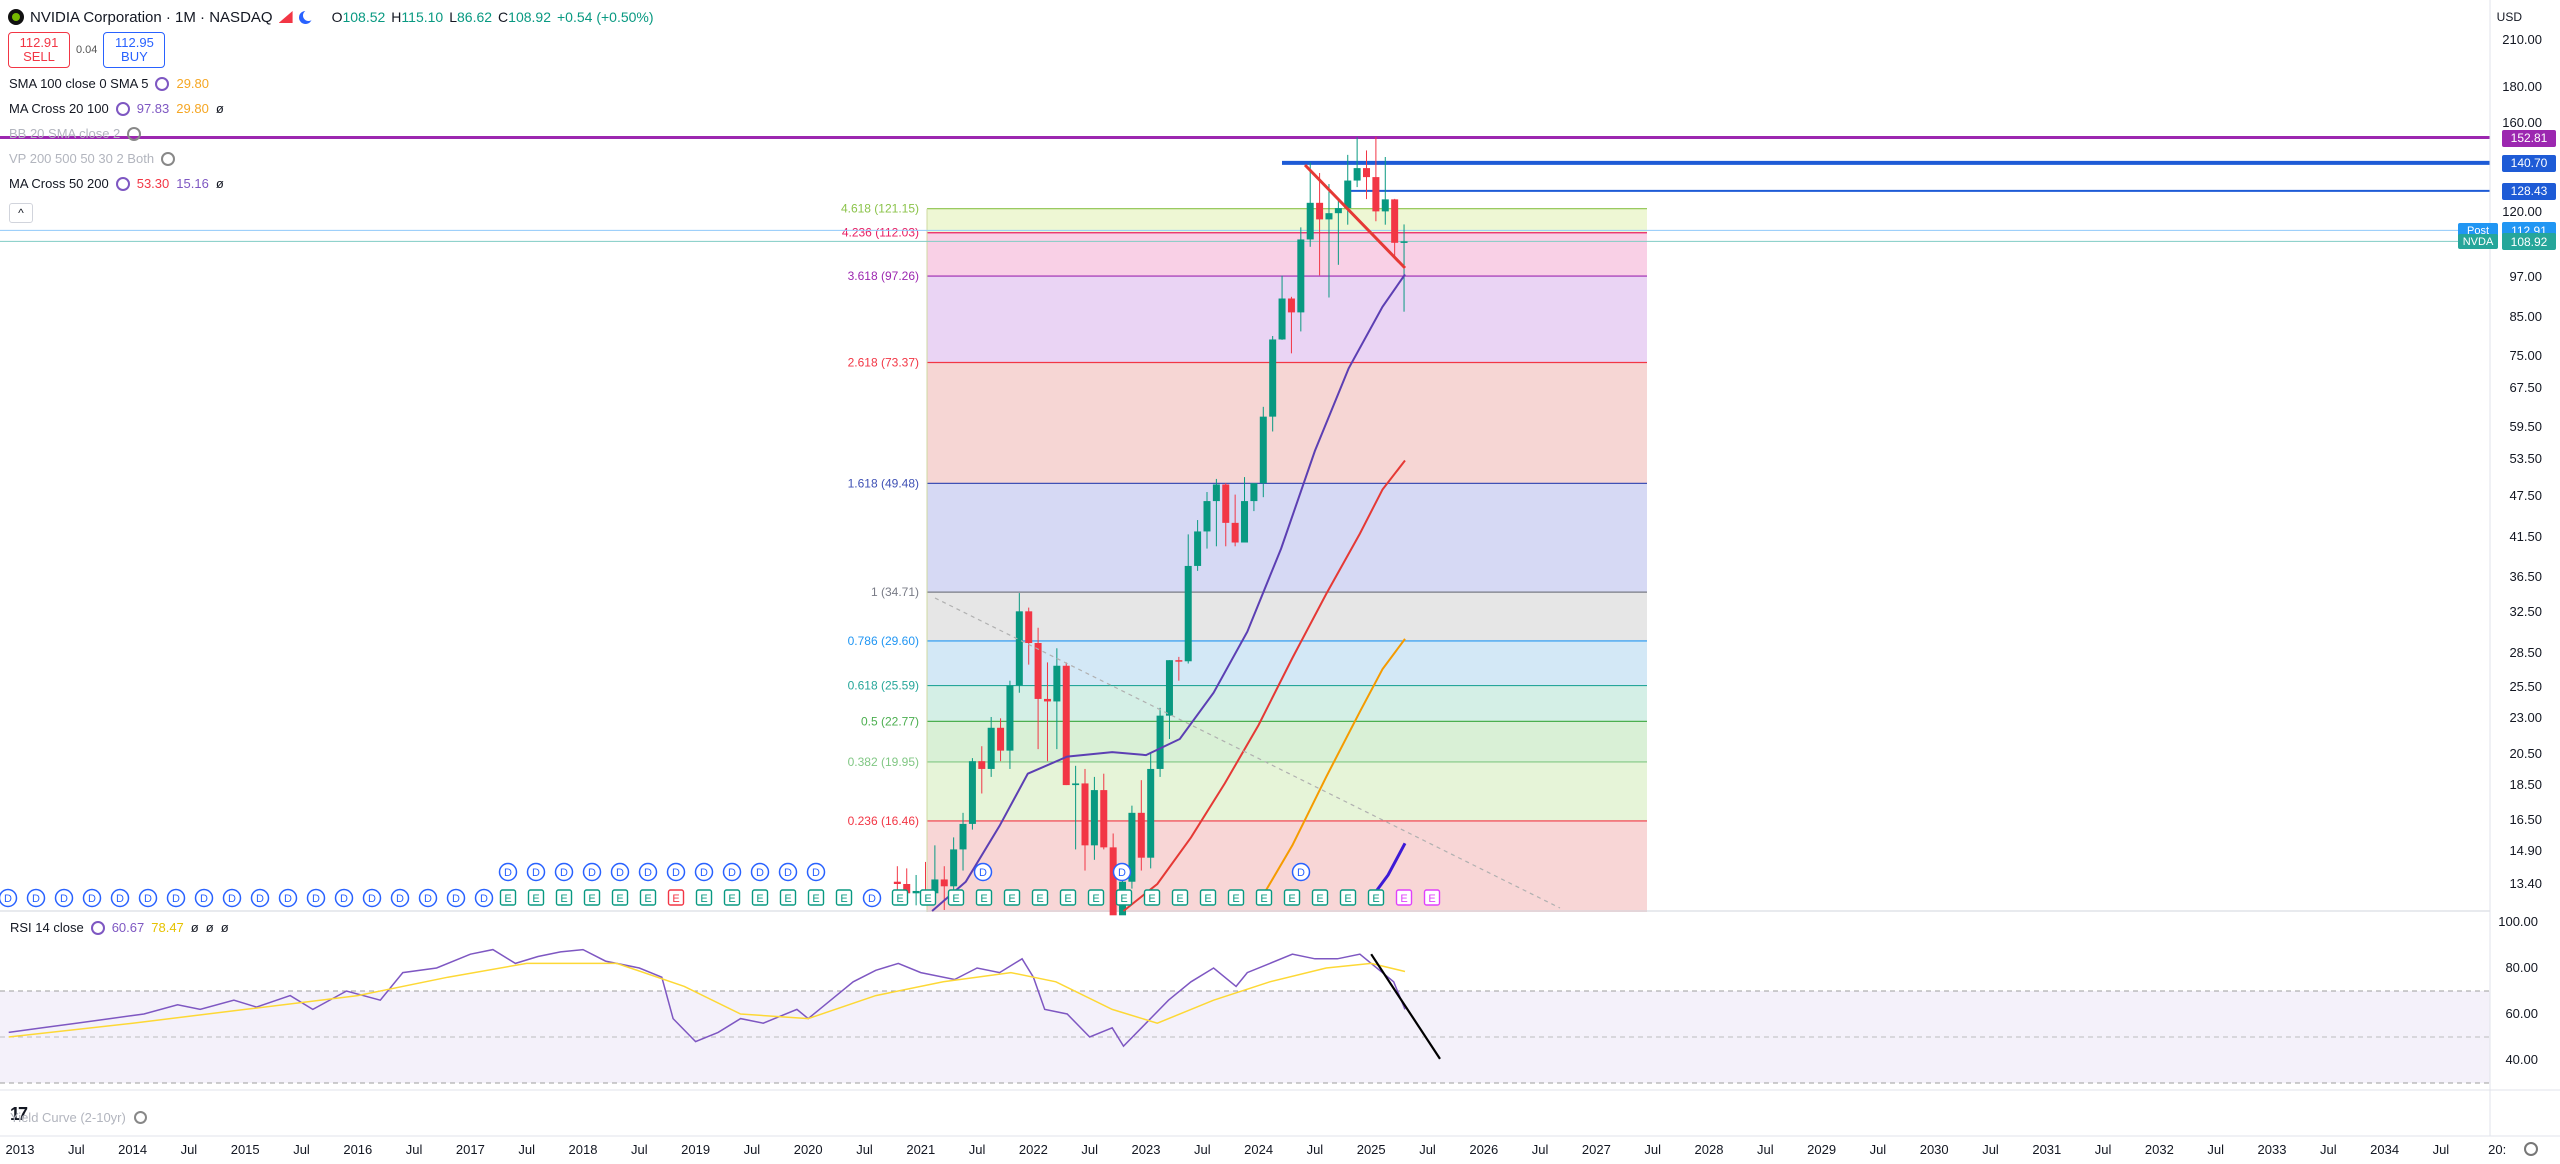 The width and height of the screenshot is (2560, 1164). I want to click on time-tick: 2013, so click(20, 1149).